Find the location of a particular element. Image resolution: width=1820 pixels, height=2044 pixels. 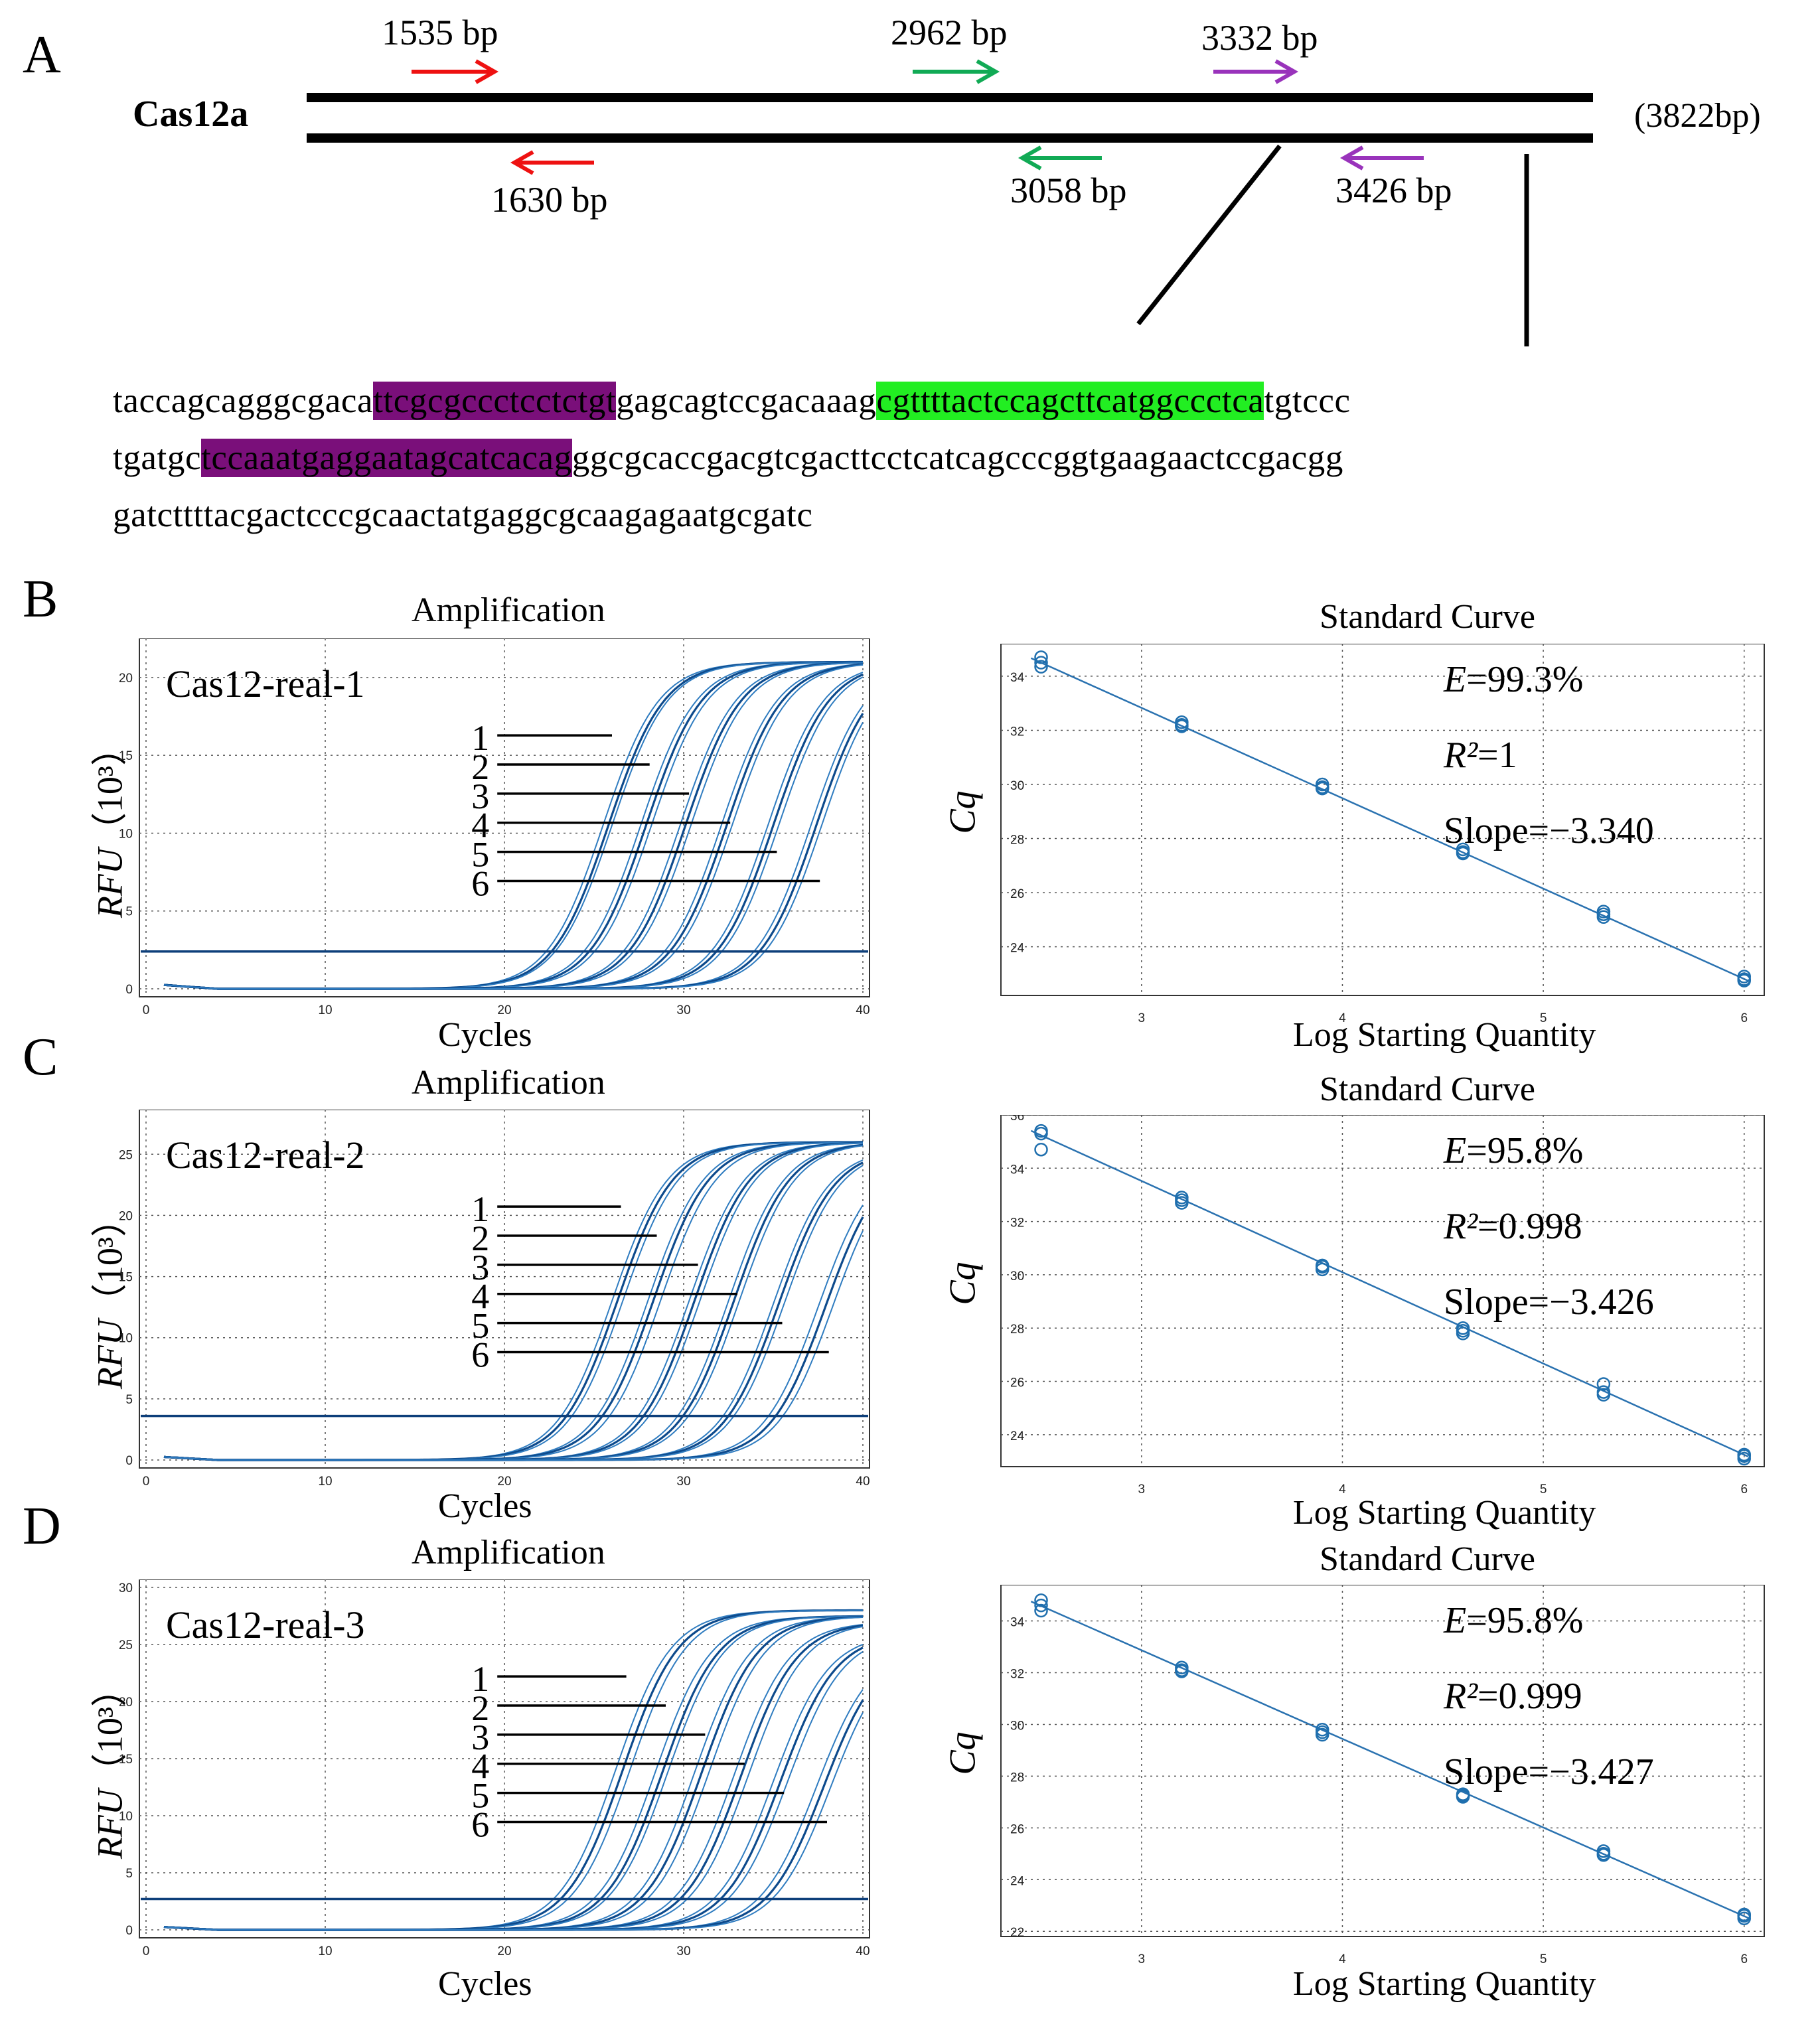

amp-x-axis-label: Cycles is located at coordinates (485, 1035).